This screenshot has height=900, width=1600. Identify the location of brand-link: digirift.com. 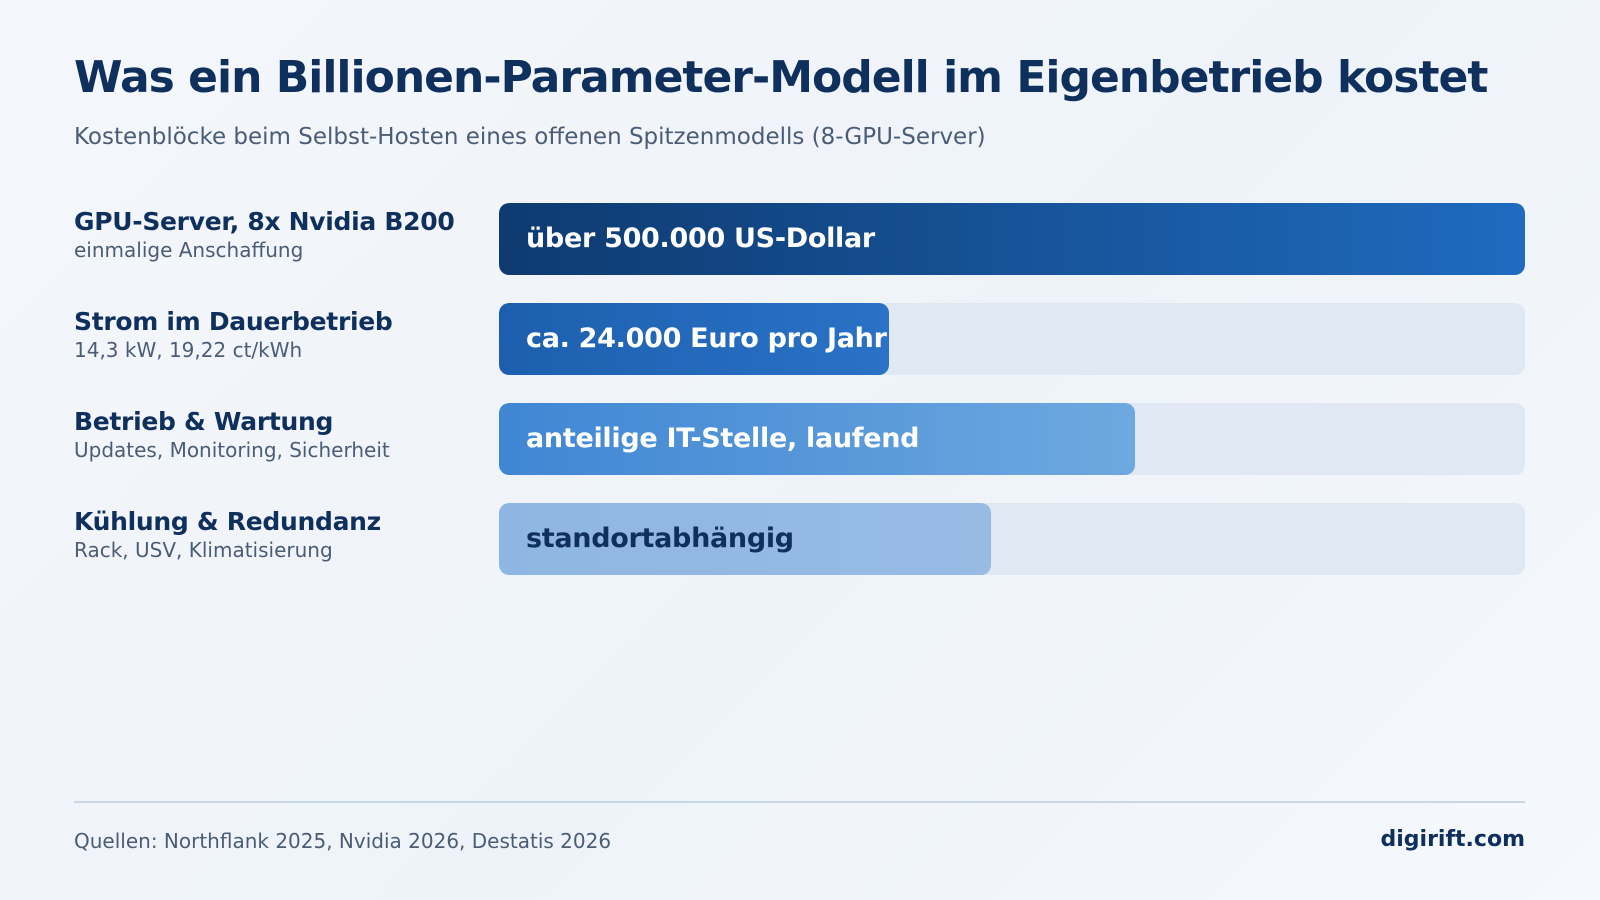
(1453, 839).